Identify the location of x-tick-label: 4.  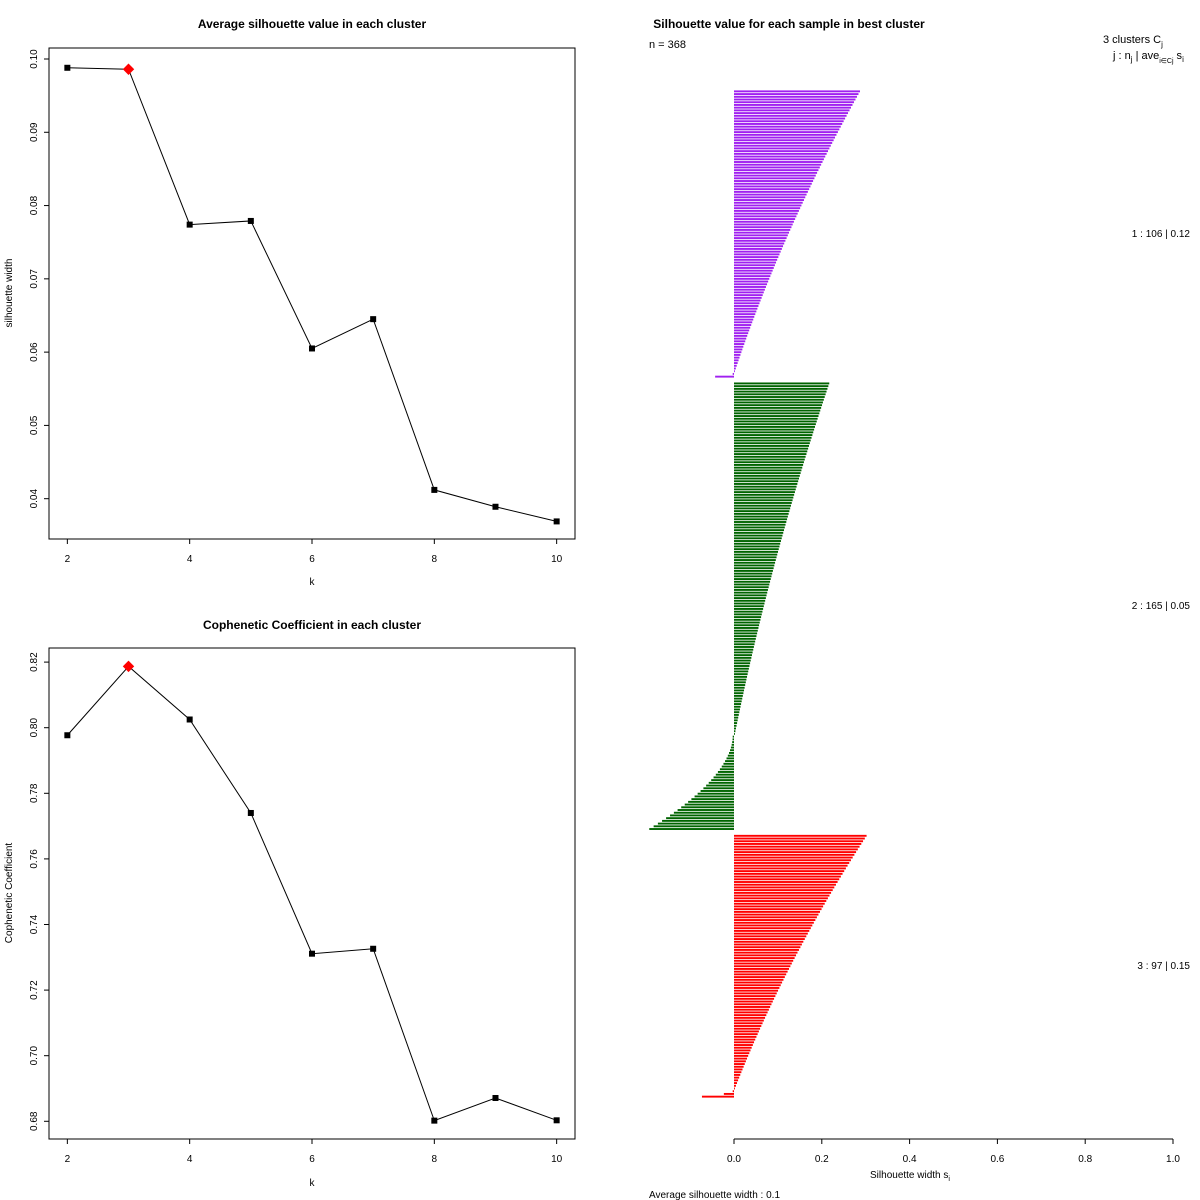
(190, 559).